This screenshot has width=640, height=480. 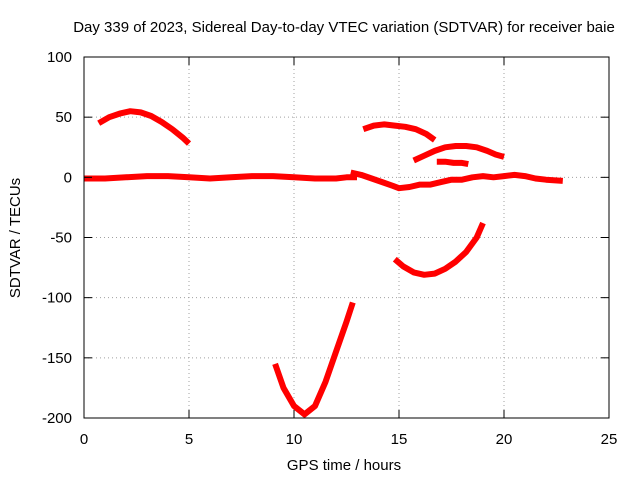 I want to click on x-tick-label: 25, so click(x=609, y=439).